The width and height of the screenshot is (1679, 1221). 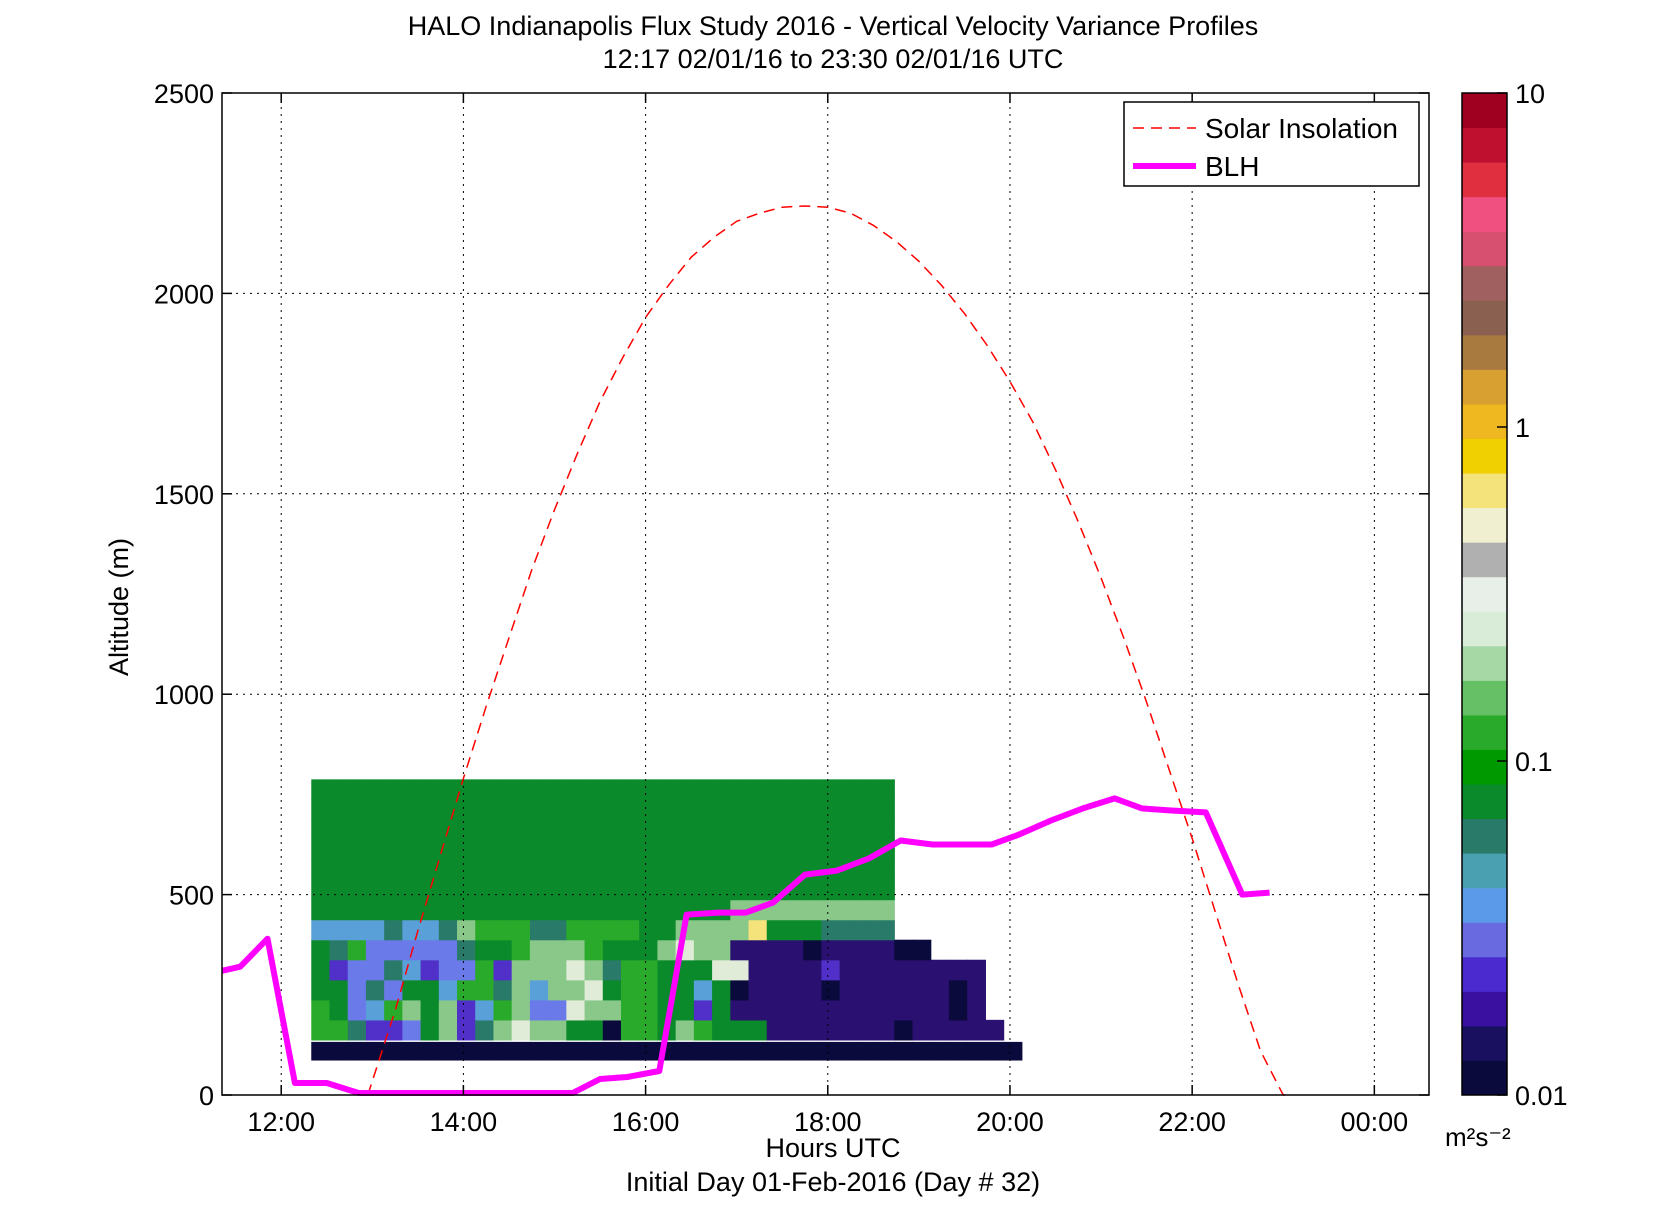 What do you see at coordinates (1484, 594) in the screenshot?
I see `colorbar-frame` at bounding box center [1484, 594].